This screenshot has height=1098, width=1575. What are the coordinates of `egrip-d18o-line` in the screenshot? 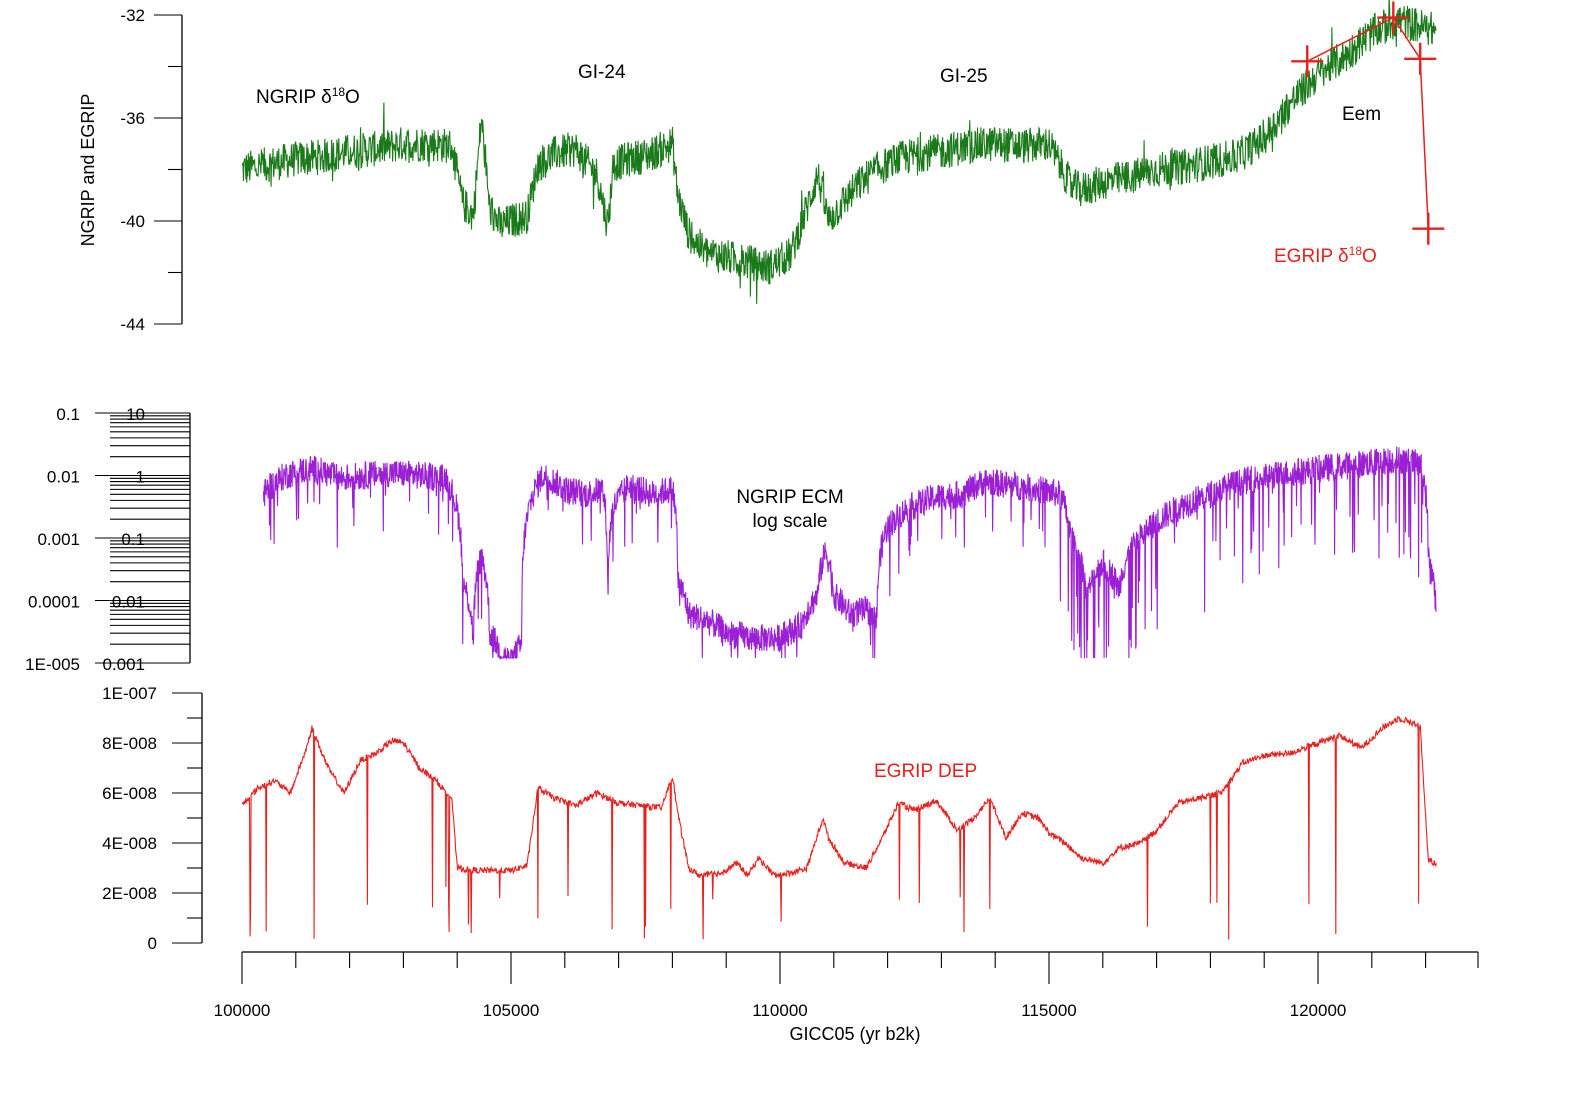 It's located at (1368, 122).